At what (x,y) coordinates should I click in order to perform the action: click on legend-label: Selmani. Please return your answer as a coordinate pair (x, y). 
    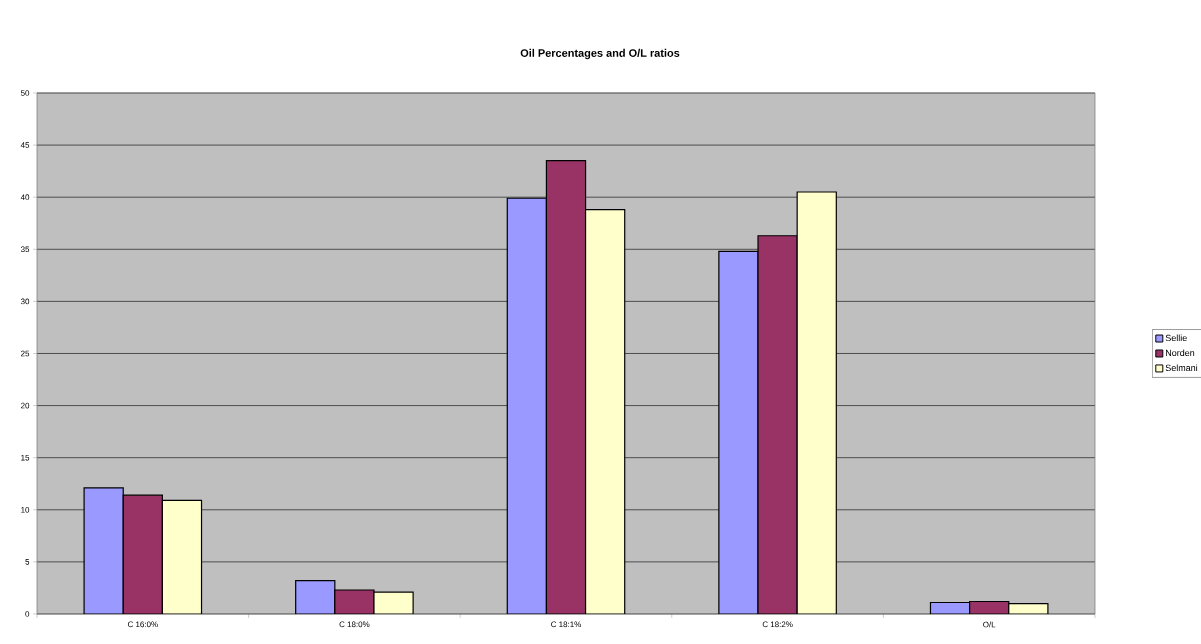
    Looking at the image, I should click on (1181, 368).